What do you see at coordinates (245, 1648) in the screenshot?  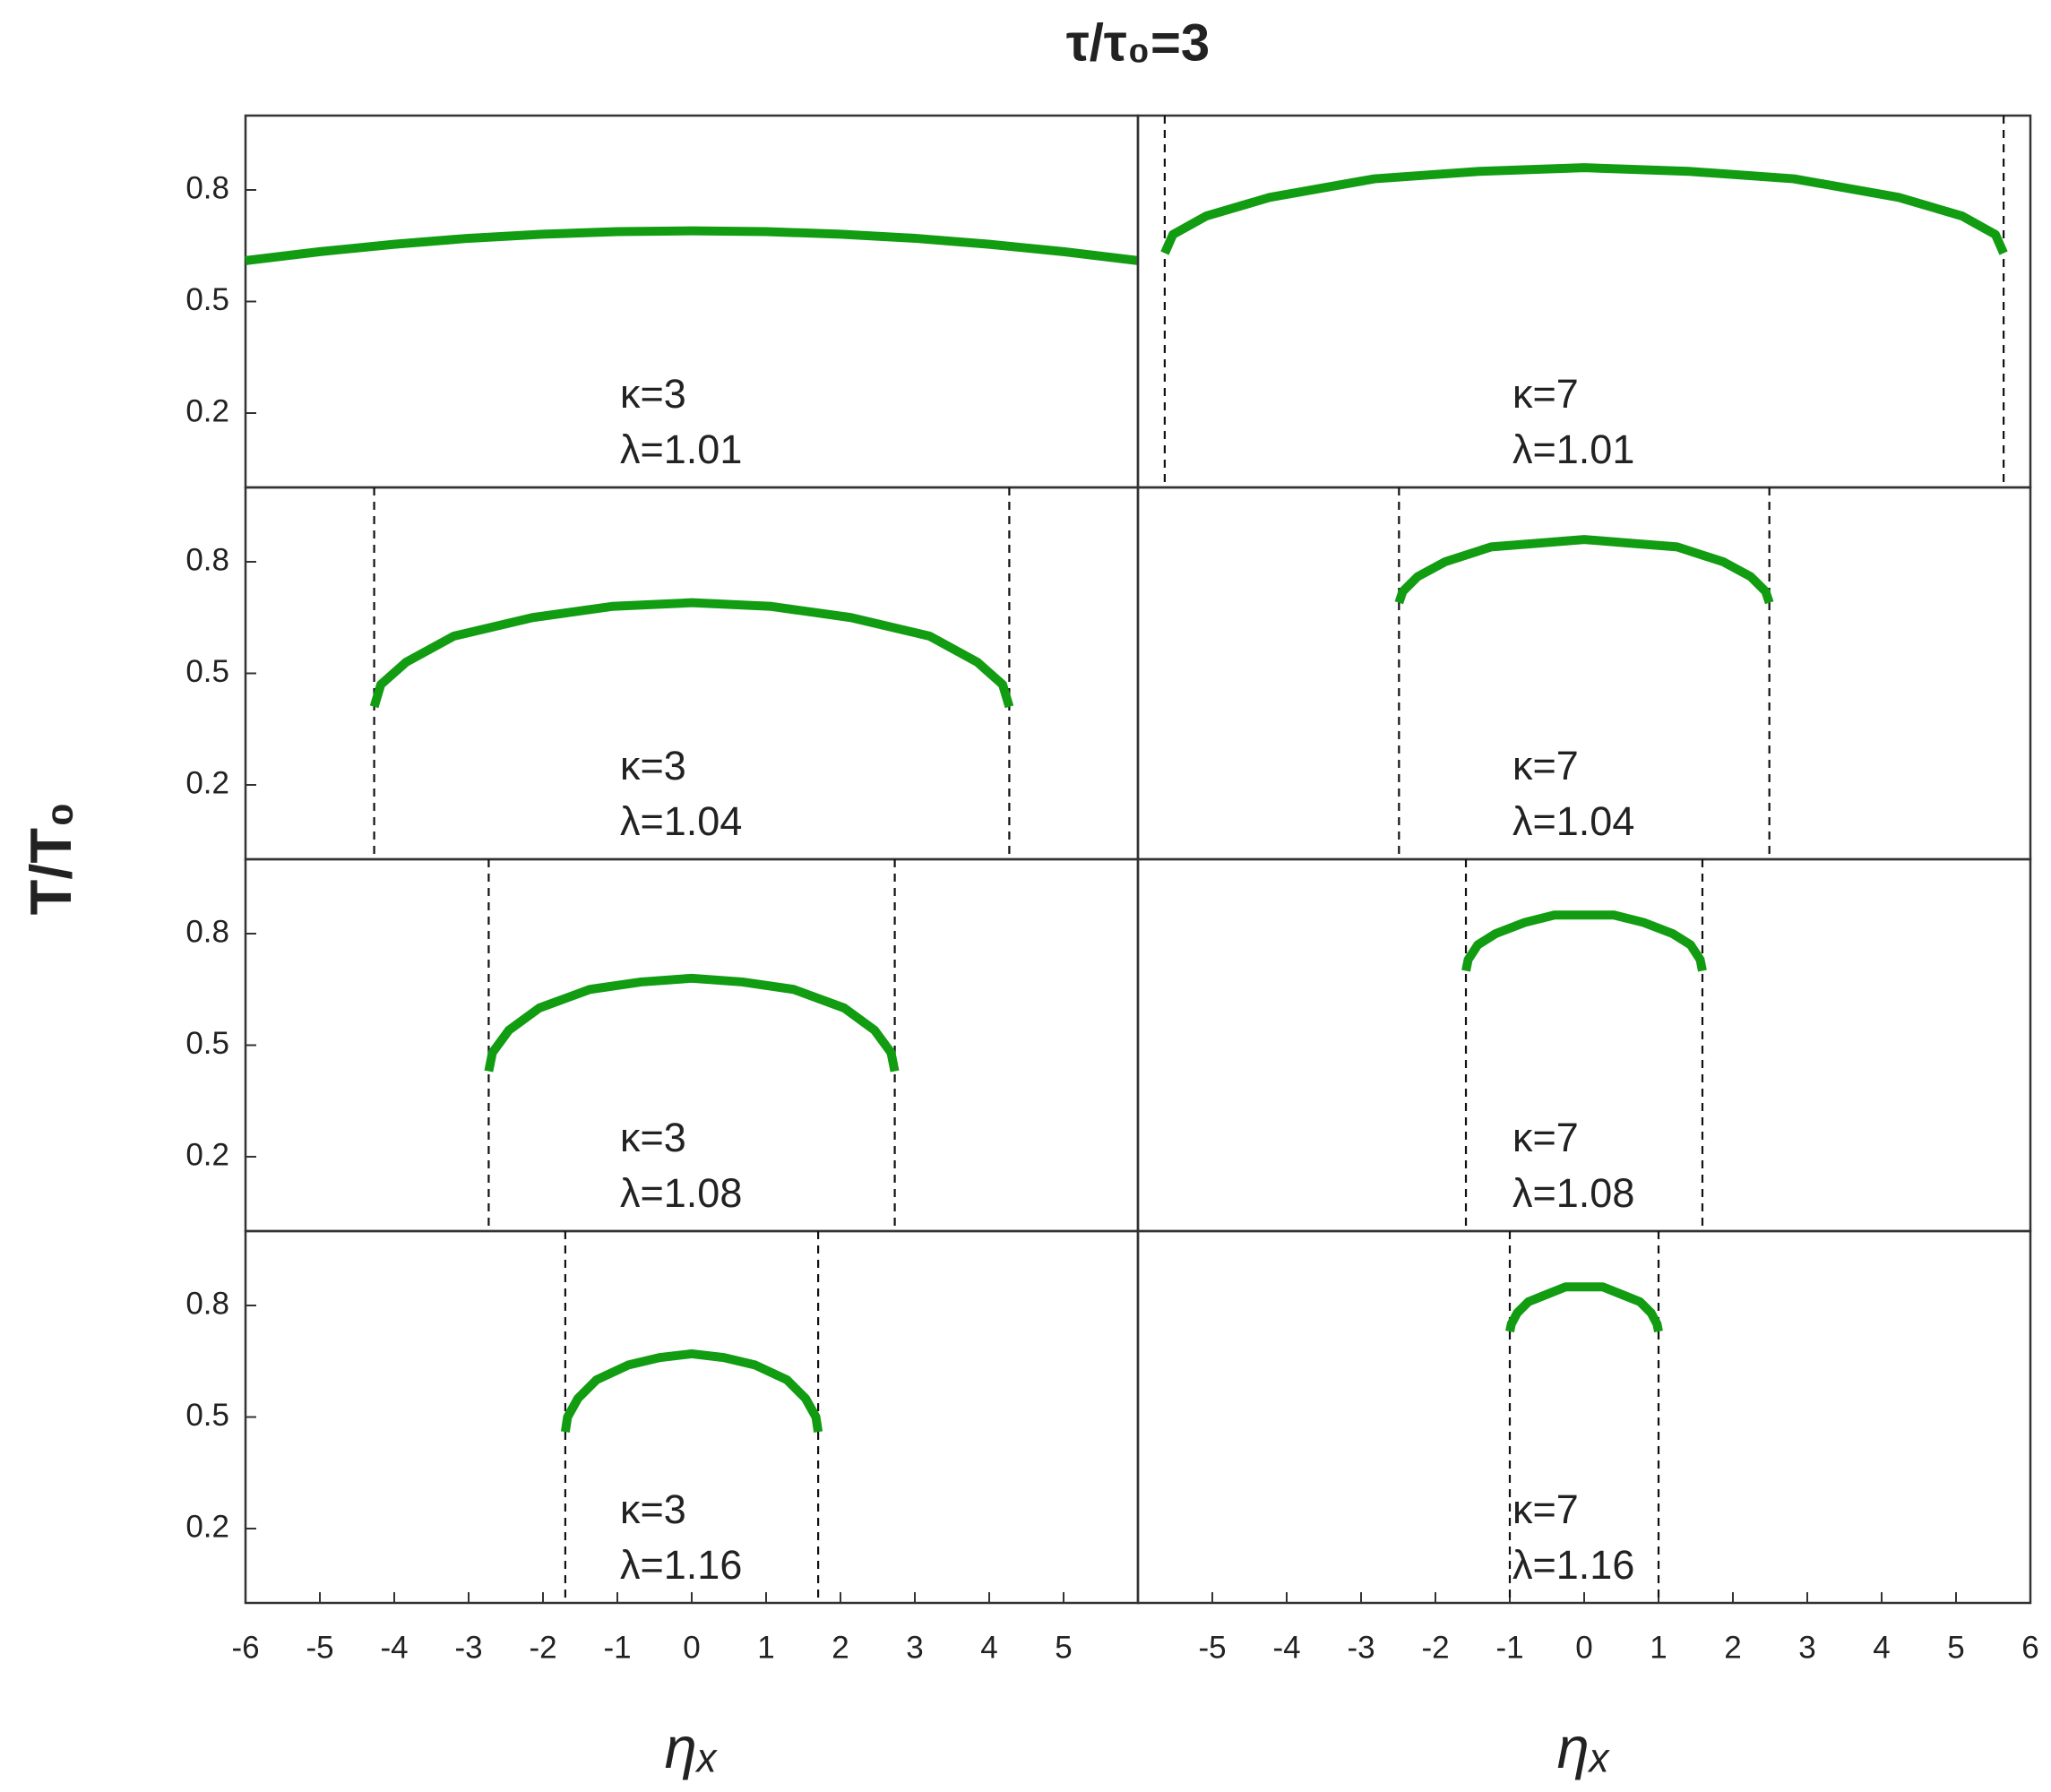 I see `x-tick-label: -6` at bounding box center [245, 1648].